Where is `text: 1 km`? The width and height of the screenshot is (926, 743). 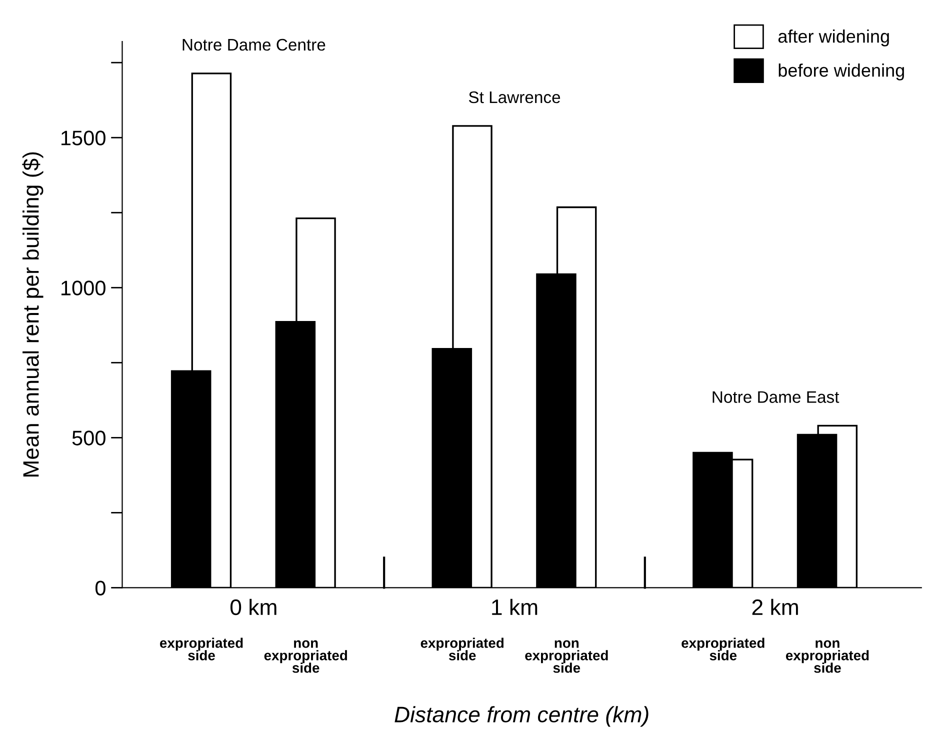
text: 1 km is located at coordinates (515, 606).